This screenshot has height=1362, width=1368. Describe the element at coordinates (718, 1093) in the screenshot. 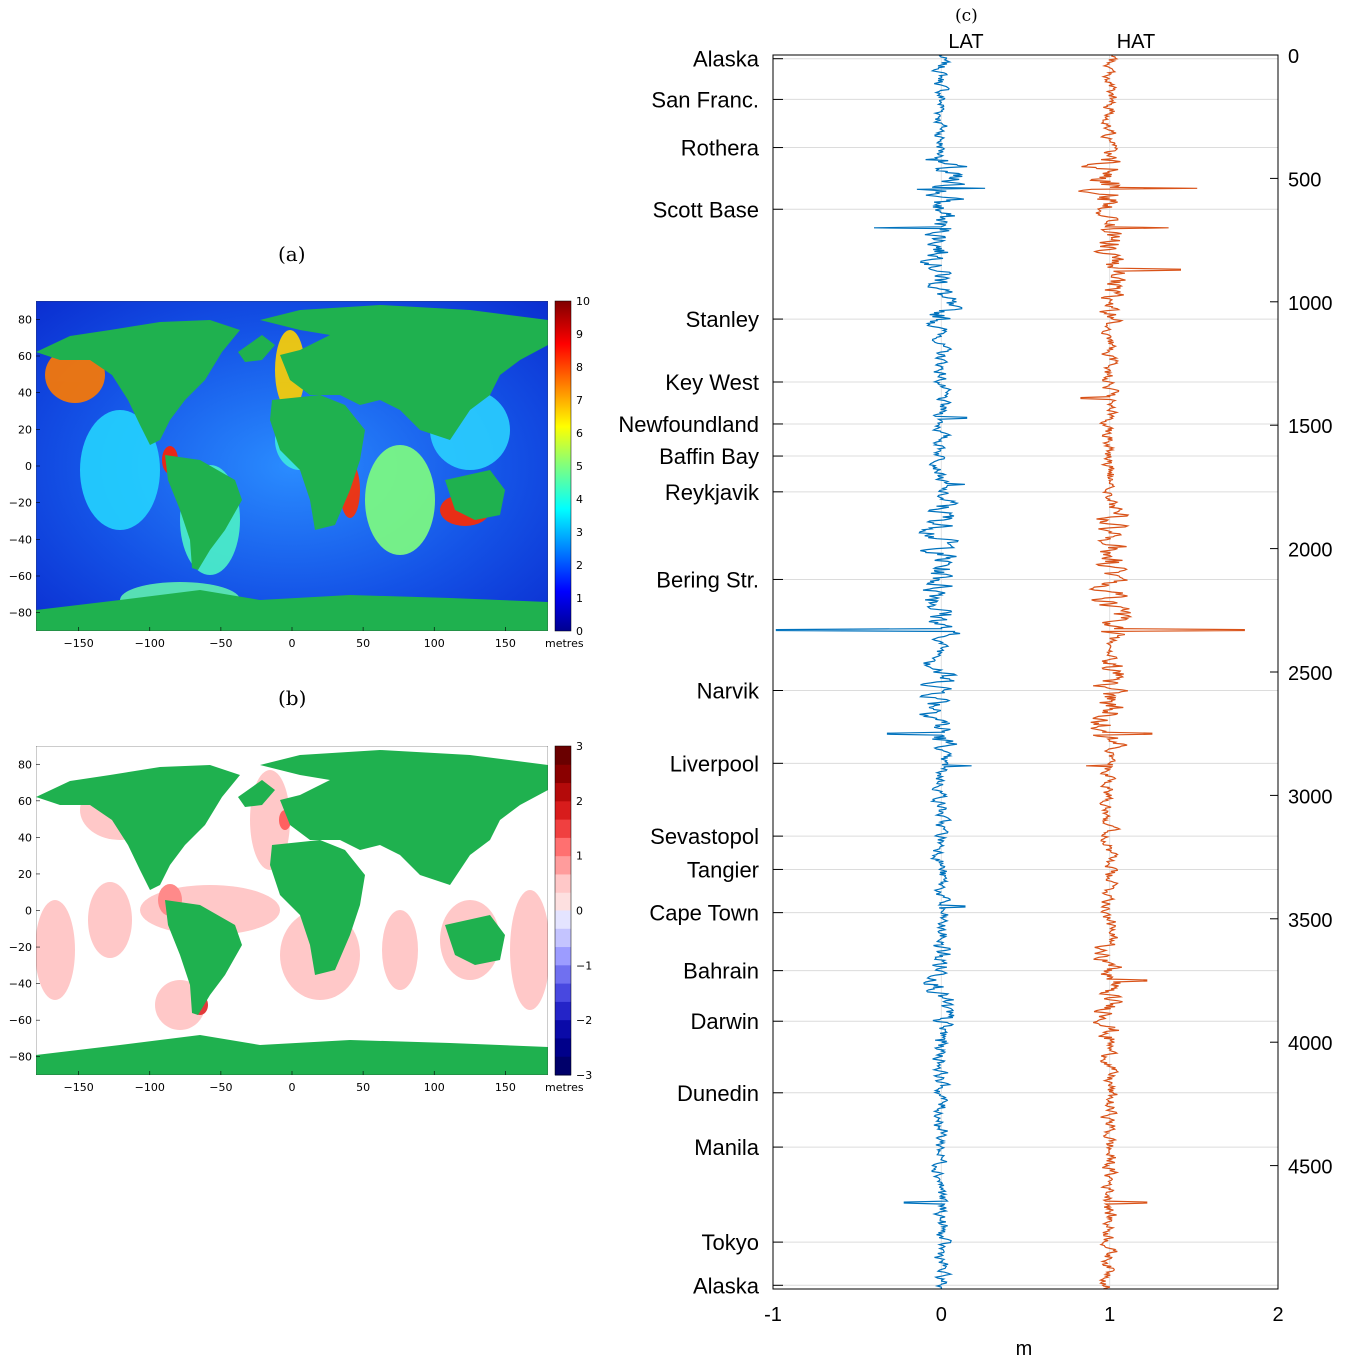

I see `station-label: Dunedin` at that location.